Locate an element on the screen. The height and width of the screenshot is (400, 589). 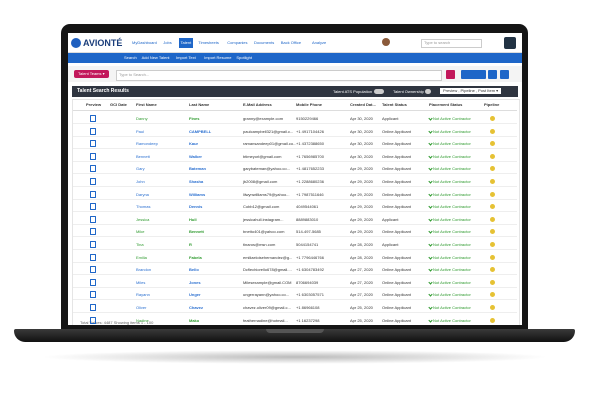
last-name: Fines is located at coordinates (194, 118).